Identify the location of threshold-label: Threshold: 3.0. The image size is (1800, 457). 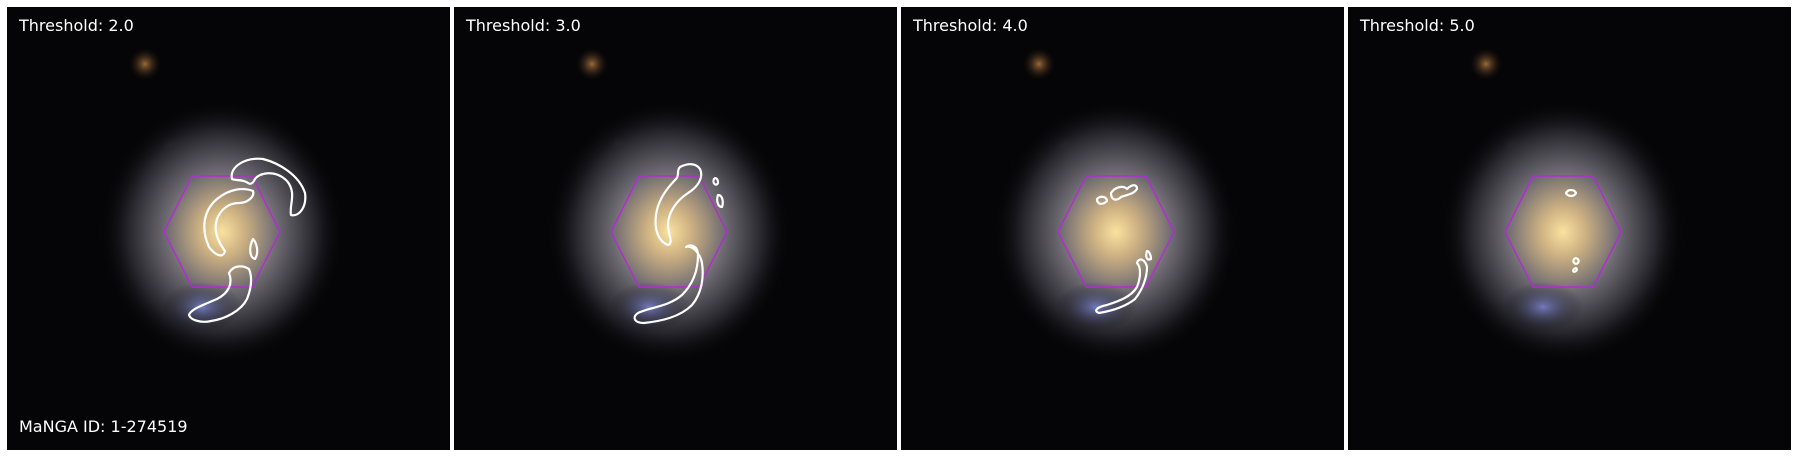
(523, 25).